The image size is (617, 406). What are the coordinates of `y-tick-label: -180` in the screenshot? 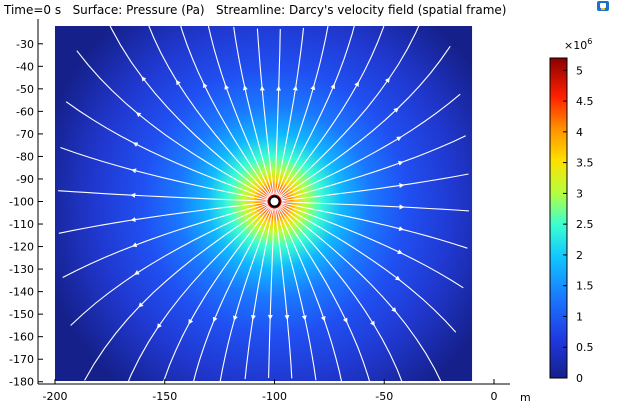 It's located at (21, 382).